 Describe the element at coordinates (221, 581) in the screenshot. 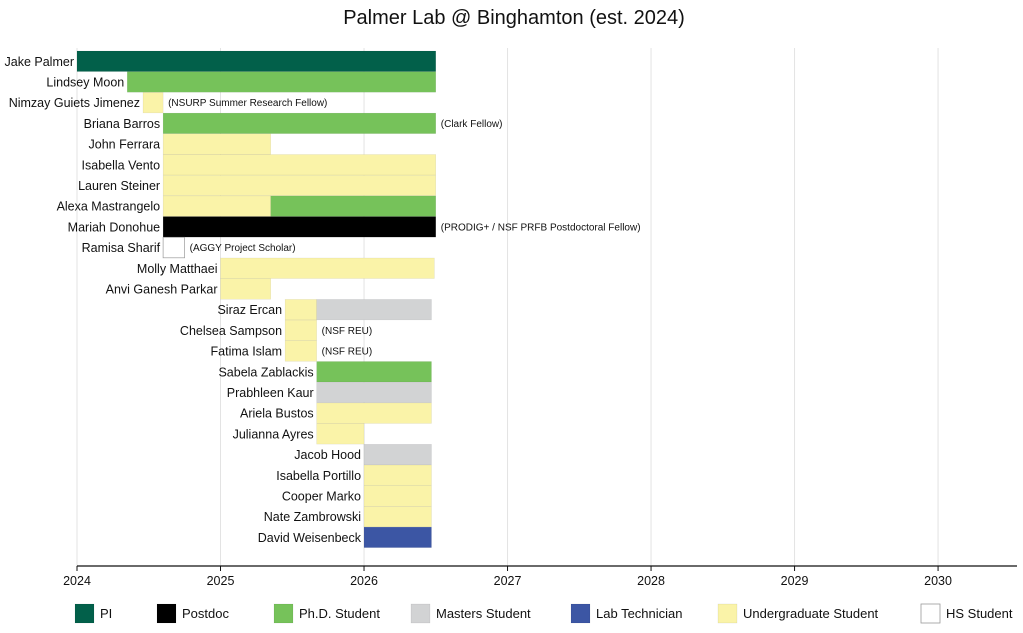

I see `x-tick-label-2025: 2025` at that location.